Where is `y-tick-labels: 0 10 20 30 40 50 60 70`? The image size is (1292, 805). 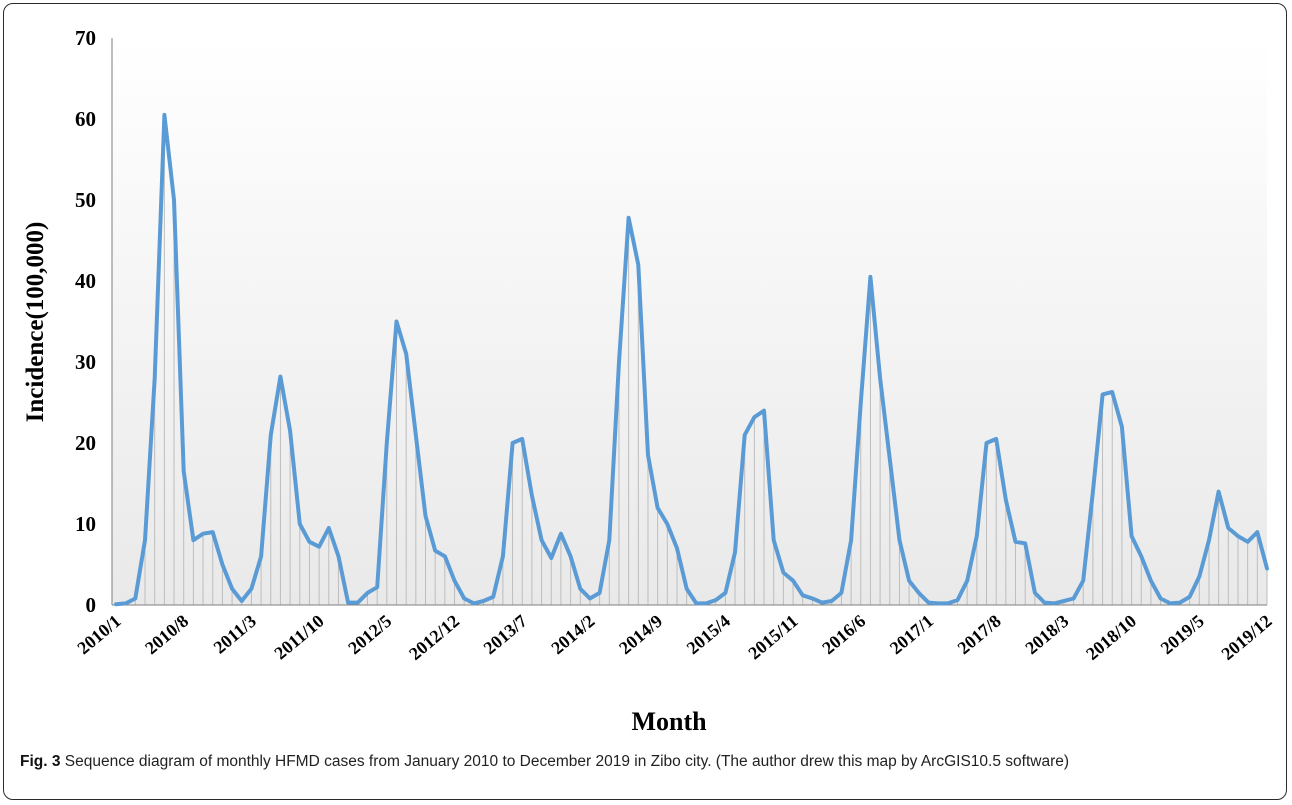
y-tick-labels: 0 10 20 30 40 50 60 70 is located at coordinates (85, 321).